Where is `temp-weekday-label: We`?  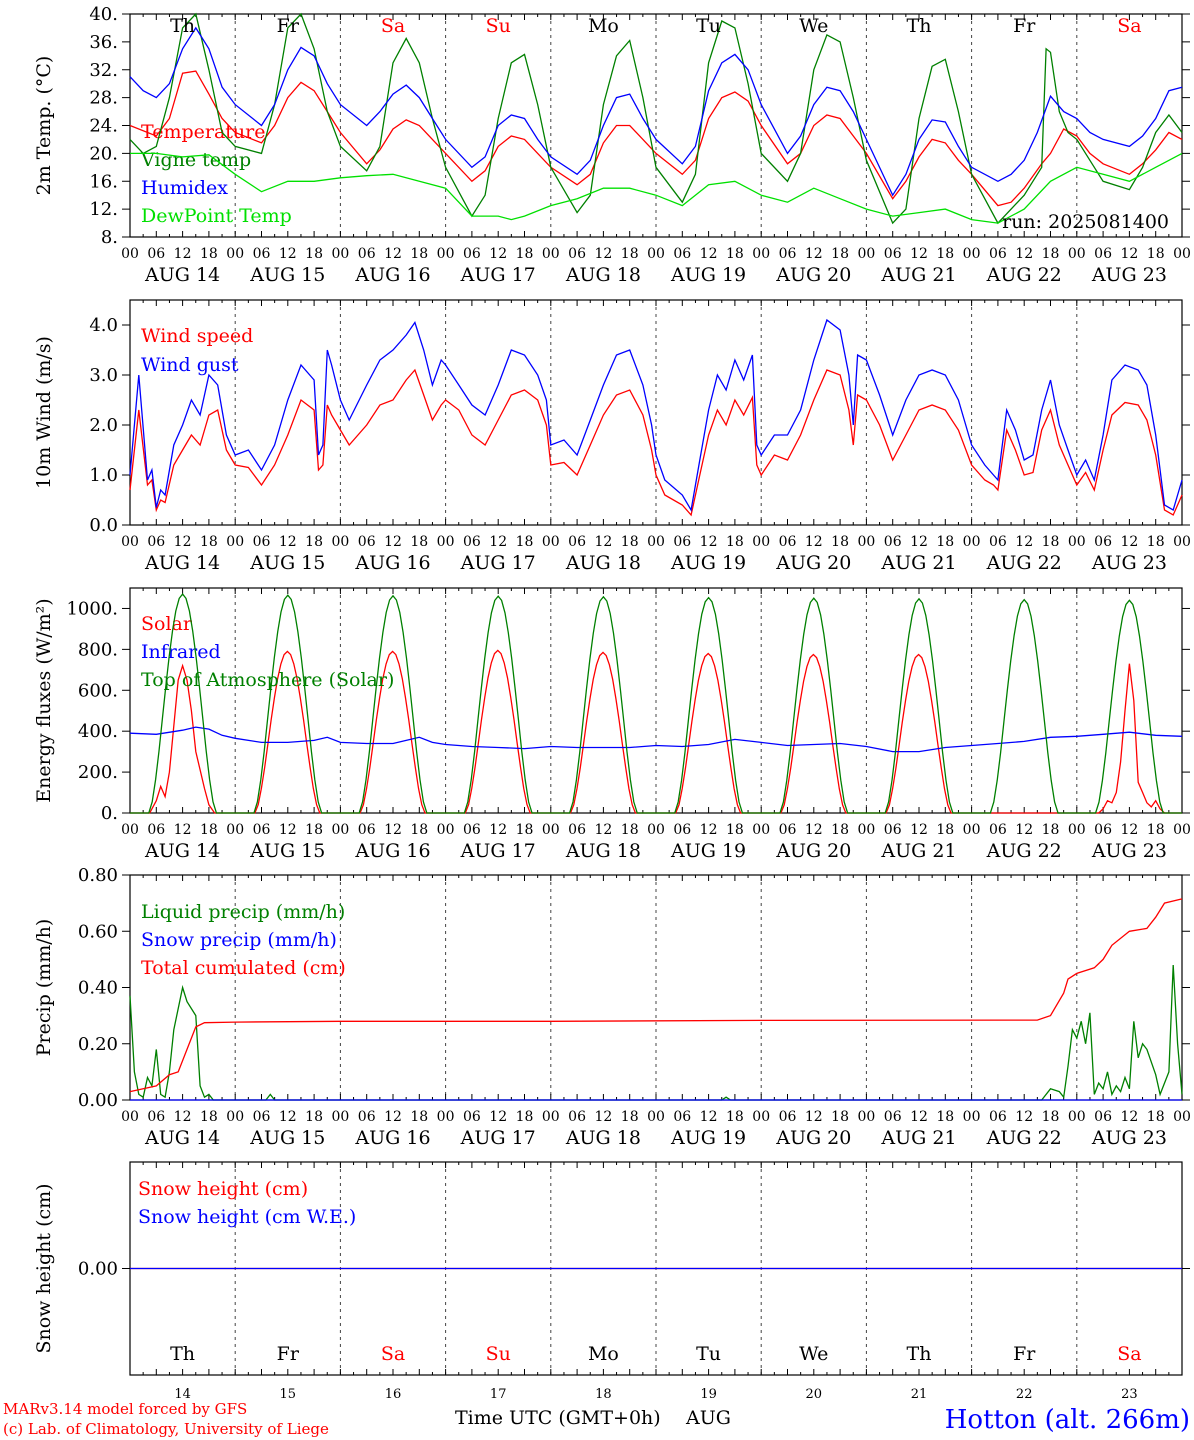
temp-weekday-label: We is located at coordinates (813, 26).